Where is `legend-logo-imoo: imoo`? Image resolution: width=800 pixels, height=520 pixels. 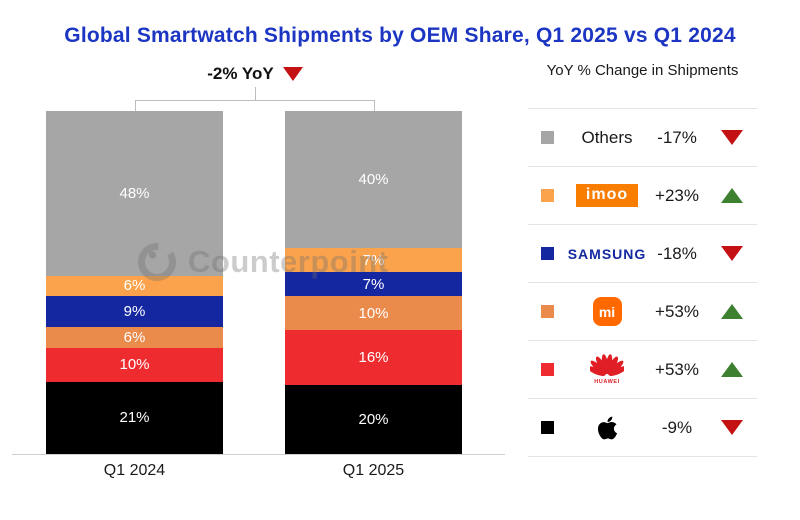 legend-logo-imoo: imoo is located at coordinates (607, 195).